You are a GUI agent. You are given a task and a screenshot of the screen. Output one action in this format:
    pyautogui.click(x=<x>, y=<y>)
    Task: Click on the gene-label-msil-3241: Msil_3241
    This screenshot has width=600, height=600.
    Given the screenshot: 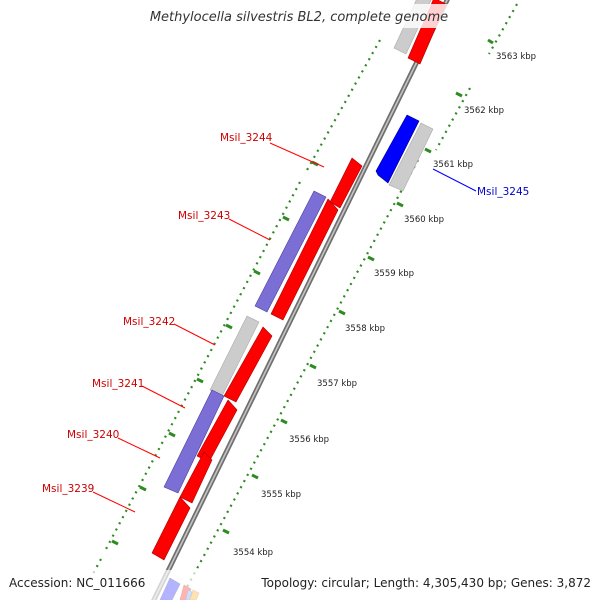 What is the action you would take?
    pyautogui.click(x=118, y=384)
    